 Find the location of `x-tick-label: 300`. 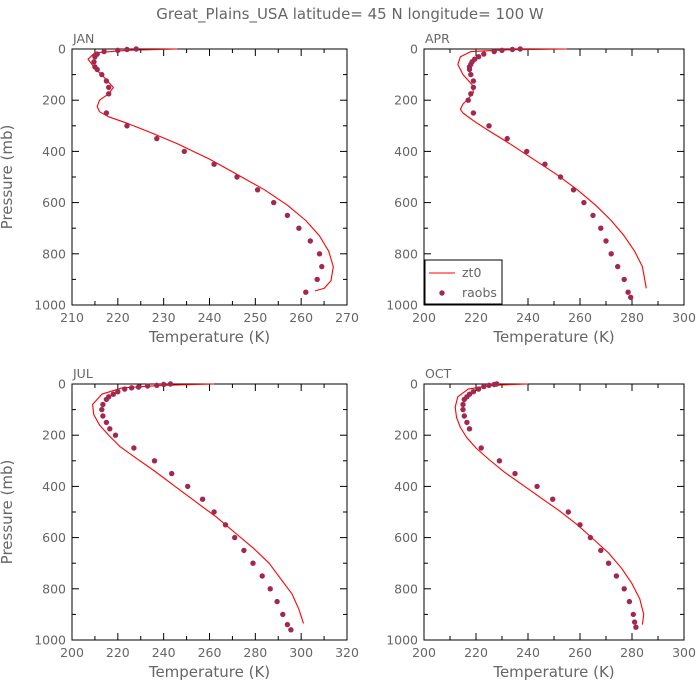

x-tick-label: 300 is located at coordinates (684, 317).